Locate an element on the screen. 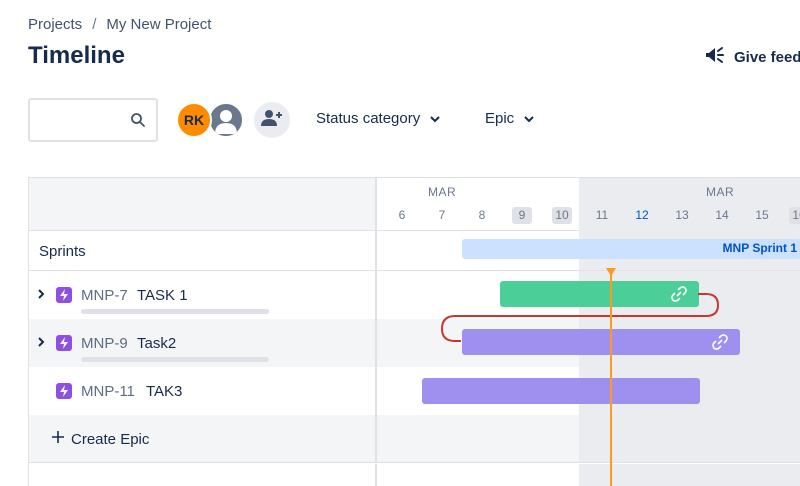 The image size is (800, 486). epic-key: MNP-7 is located at coordinates (104, 295).